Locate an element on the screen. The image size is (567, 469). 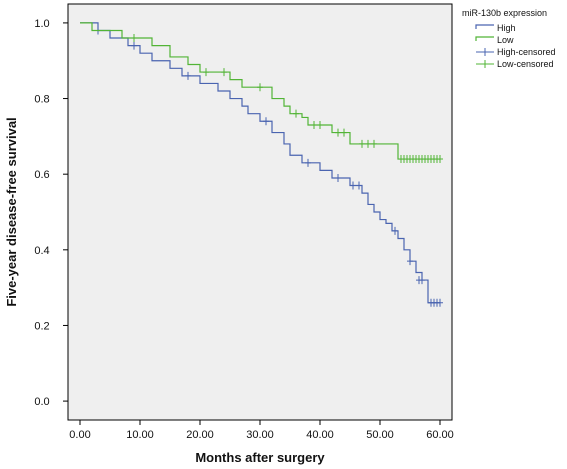
x-tick-label: 30.00 is located at coordinates (260, 435).